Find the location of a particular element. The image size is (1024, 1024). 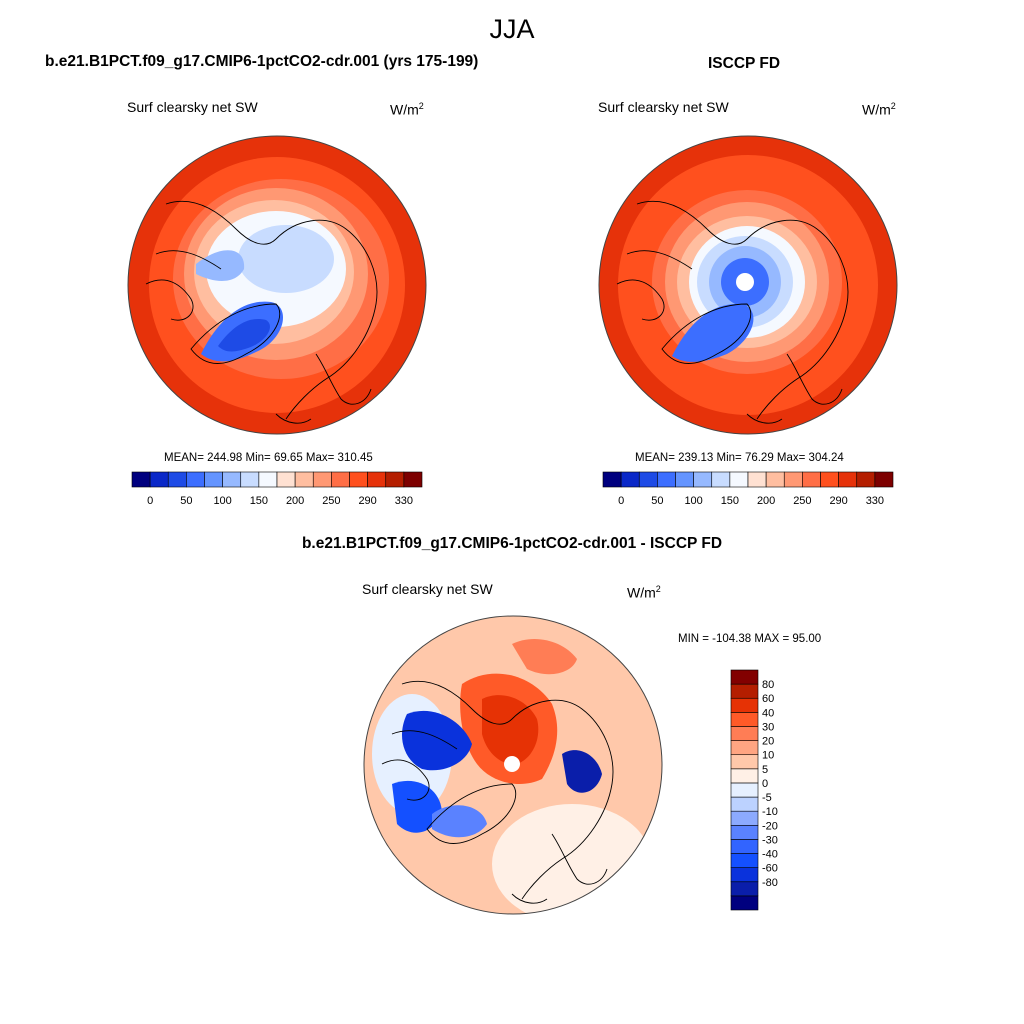

diff-variable-label: Surf clearsky net SW is located at coordinates (427, 589).